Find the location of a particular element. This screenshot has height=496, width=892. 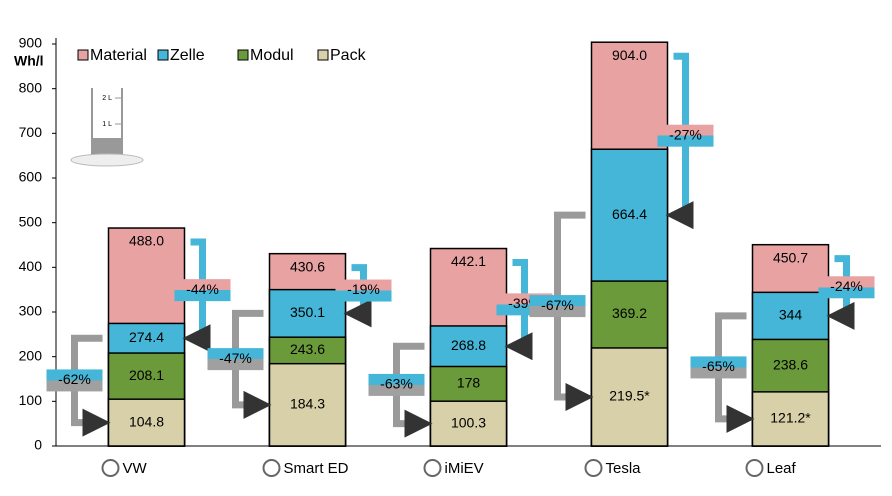

value-label: 104.8 is located at coordinates (146, 421).